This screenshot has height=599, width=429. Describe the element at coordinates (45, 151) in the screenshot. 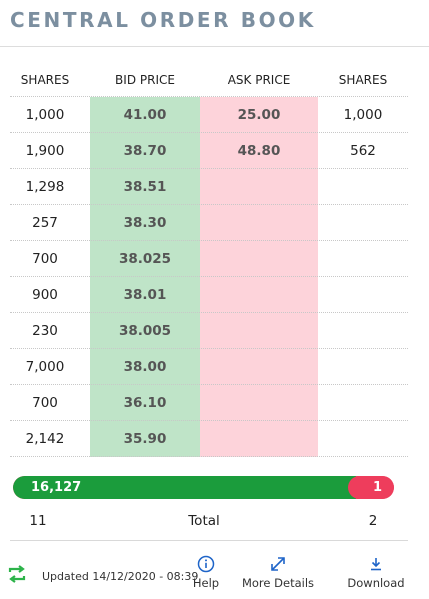

I see `bid-shares-cell: 1,900` at that location.